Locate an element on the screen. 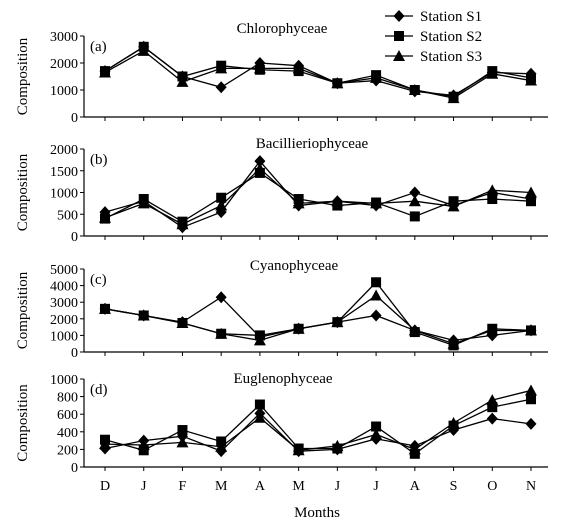  y-tick-label: 400 is located at coordinates (67, 433).